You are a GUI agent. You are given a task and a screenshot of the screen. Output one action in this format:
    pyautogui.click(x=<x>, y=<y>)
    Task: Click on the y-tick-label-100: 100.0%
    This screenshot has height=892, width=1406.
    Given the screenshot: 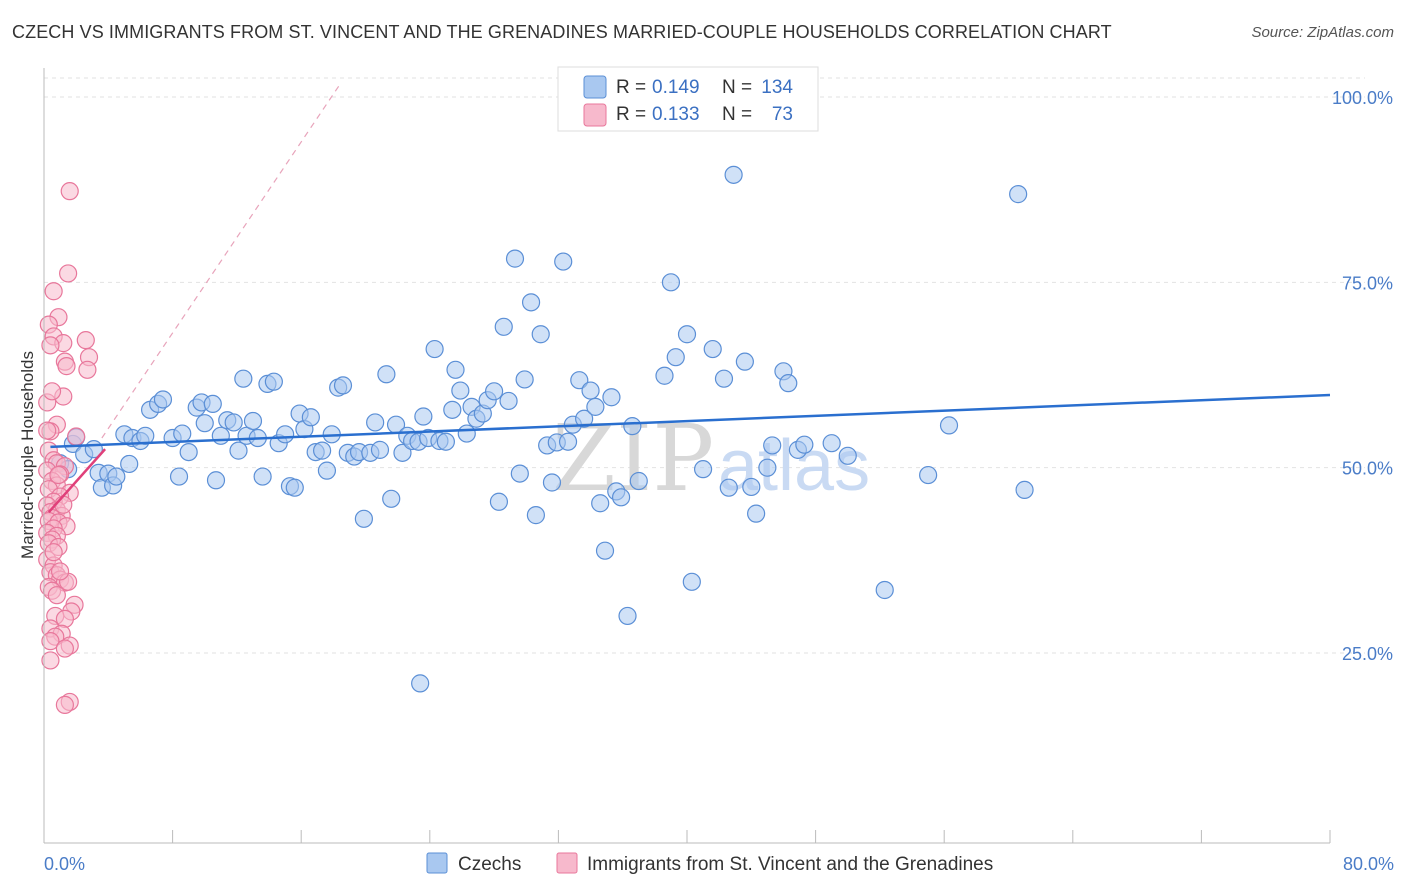 What is the action you would take?
    pyautogui.click(x=1362, y=98)
    